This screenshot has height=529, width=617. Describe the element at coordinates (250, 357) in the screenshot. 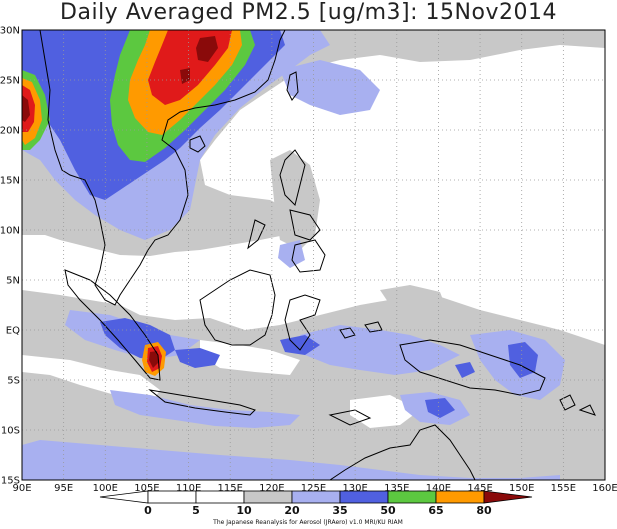

I see `white-gap-central` at that location.